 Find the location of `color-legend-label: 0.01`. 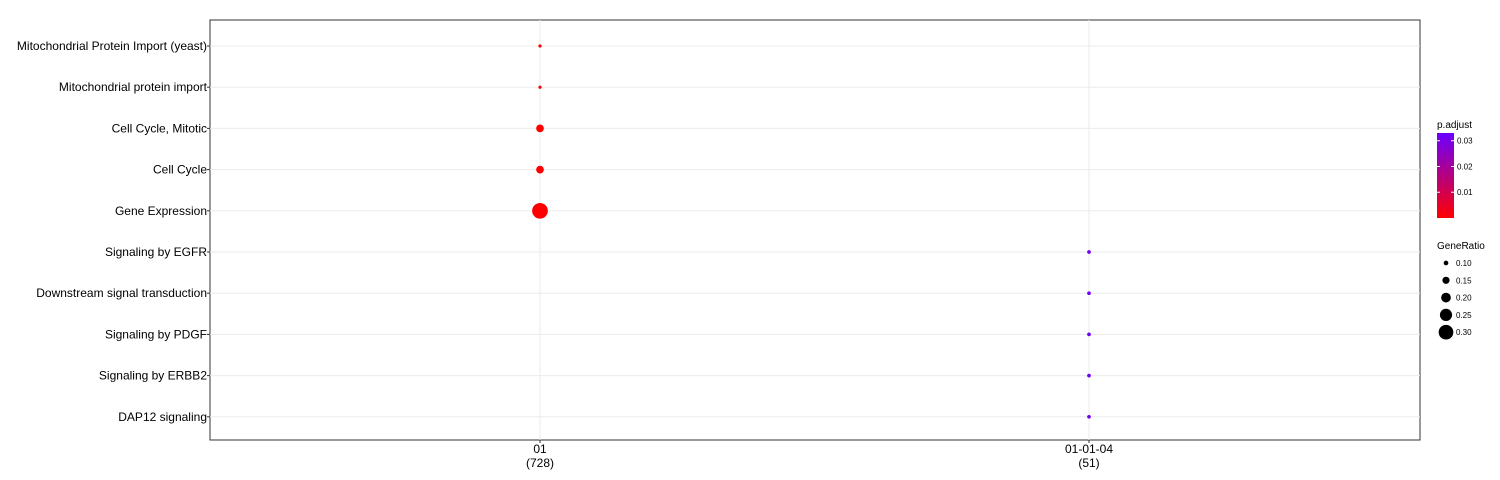

color-legend-label: 0.01 is located at coordinates (1465, 192).